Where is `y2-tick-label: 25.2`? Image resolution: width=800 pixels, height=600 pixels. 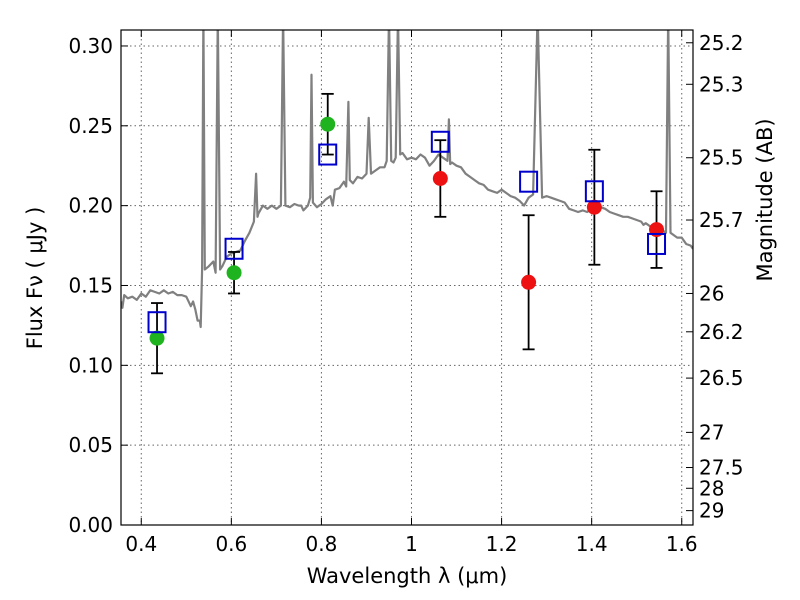 y2-tick-label: 25.2 is located at coordinates (721, 43).